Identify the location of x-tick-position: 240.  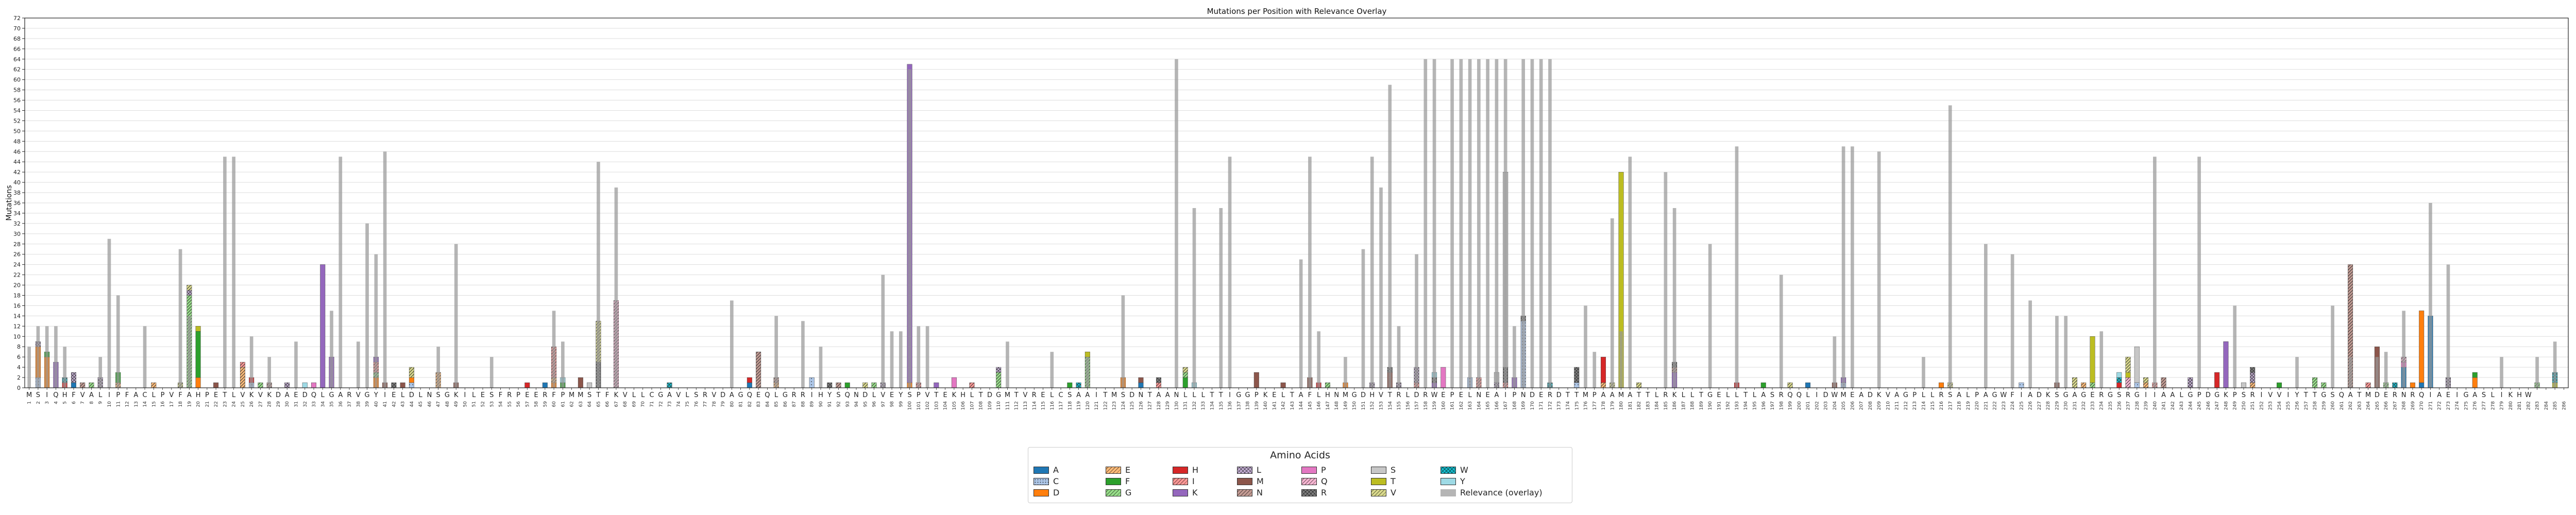
(2155, 405).